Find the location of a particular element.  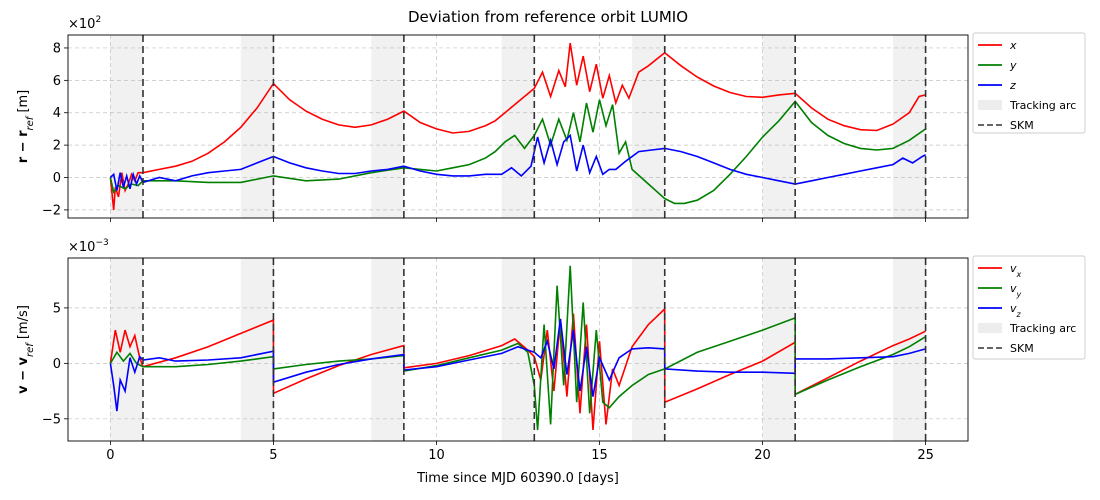

x-tick-label: 0 is located at coordinates (110, 455).